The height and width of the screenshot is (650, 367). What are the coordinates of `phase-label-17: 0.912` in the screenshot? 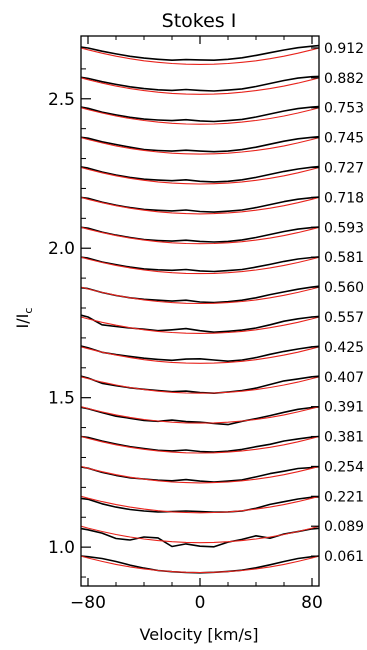 It's located at (344, 49).